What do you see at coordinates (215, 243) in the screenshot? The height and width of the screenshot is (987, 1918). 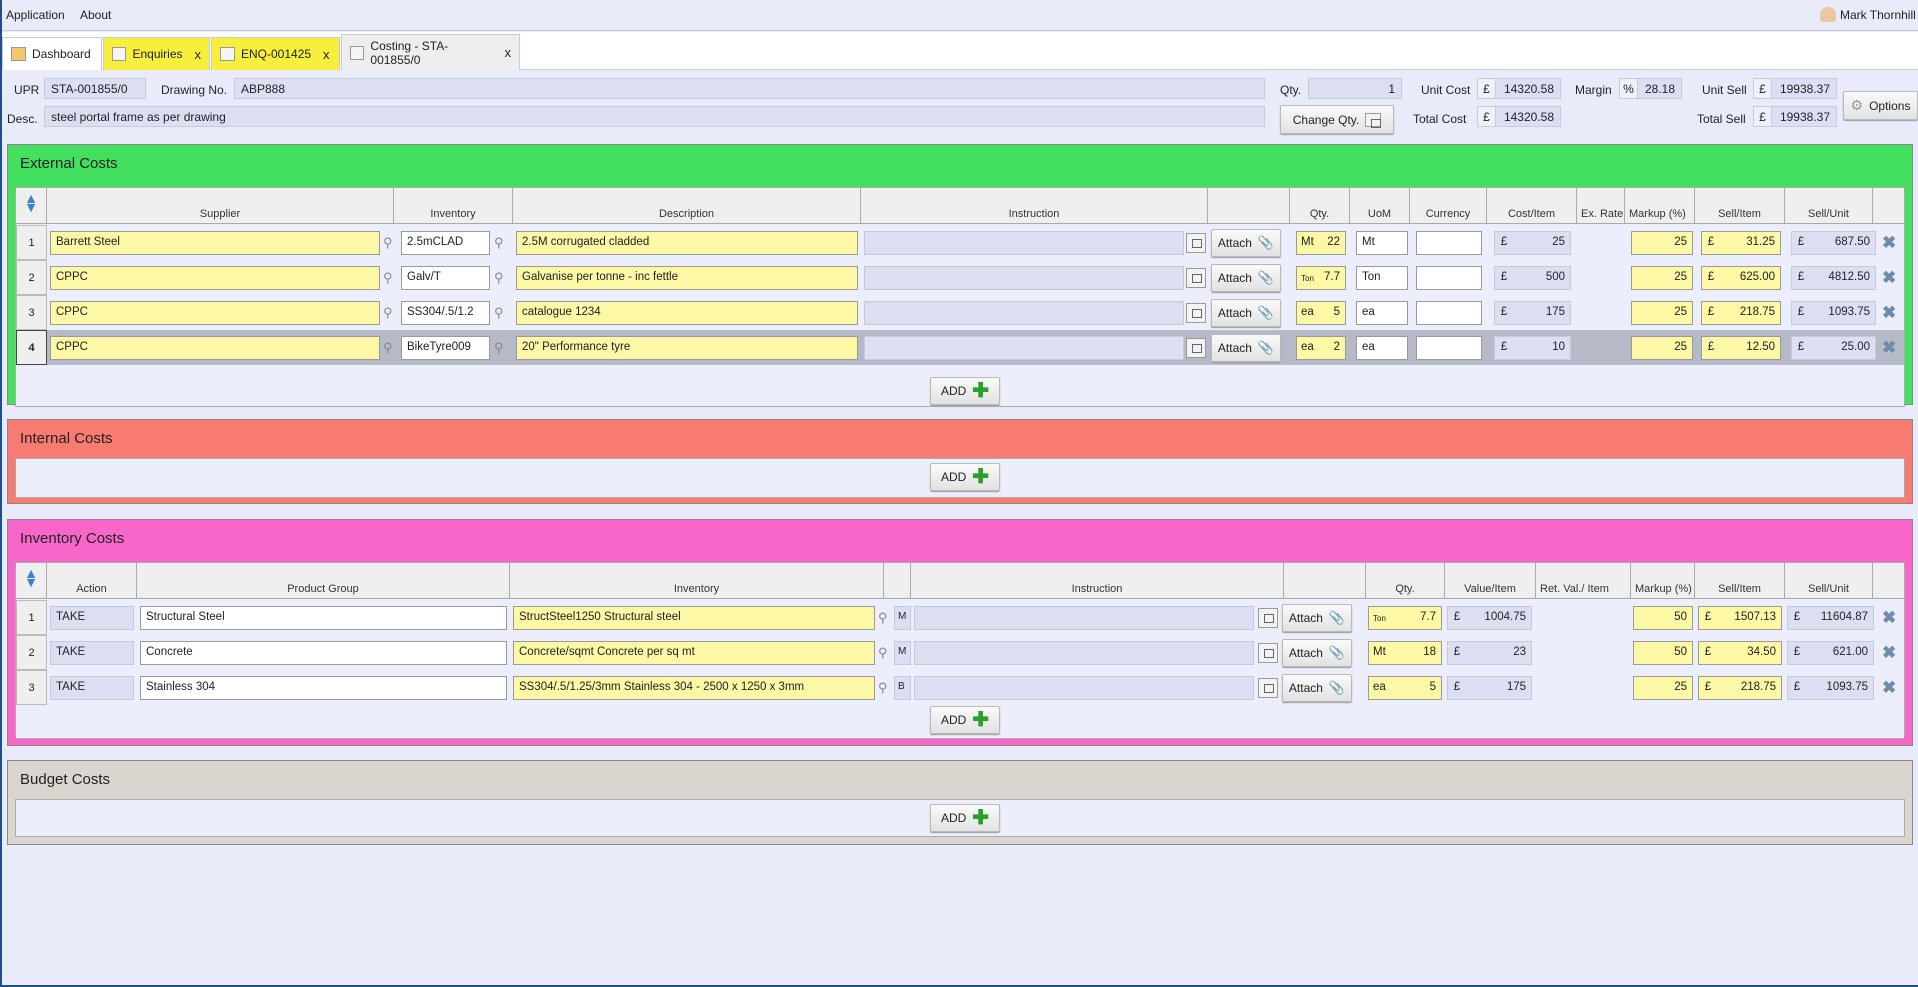 I see `supplier-combo: Barrett Steel` at bounding box center [215, 243].